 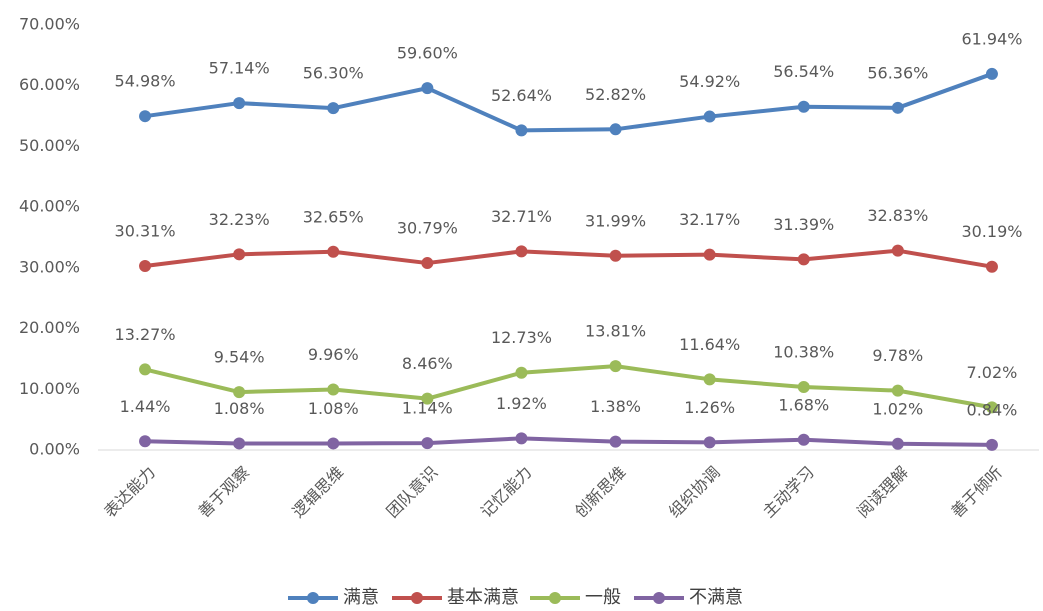 I want to click on x-tick-label: 组织协调, so click(x=694, y=492).